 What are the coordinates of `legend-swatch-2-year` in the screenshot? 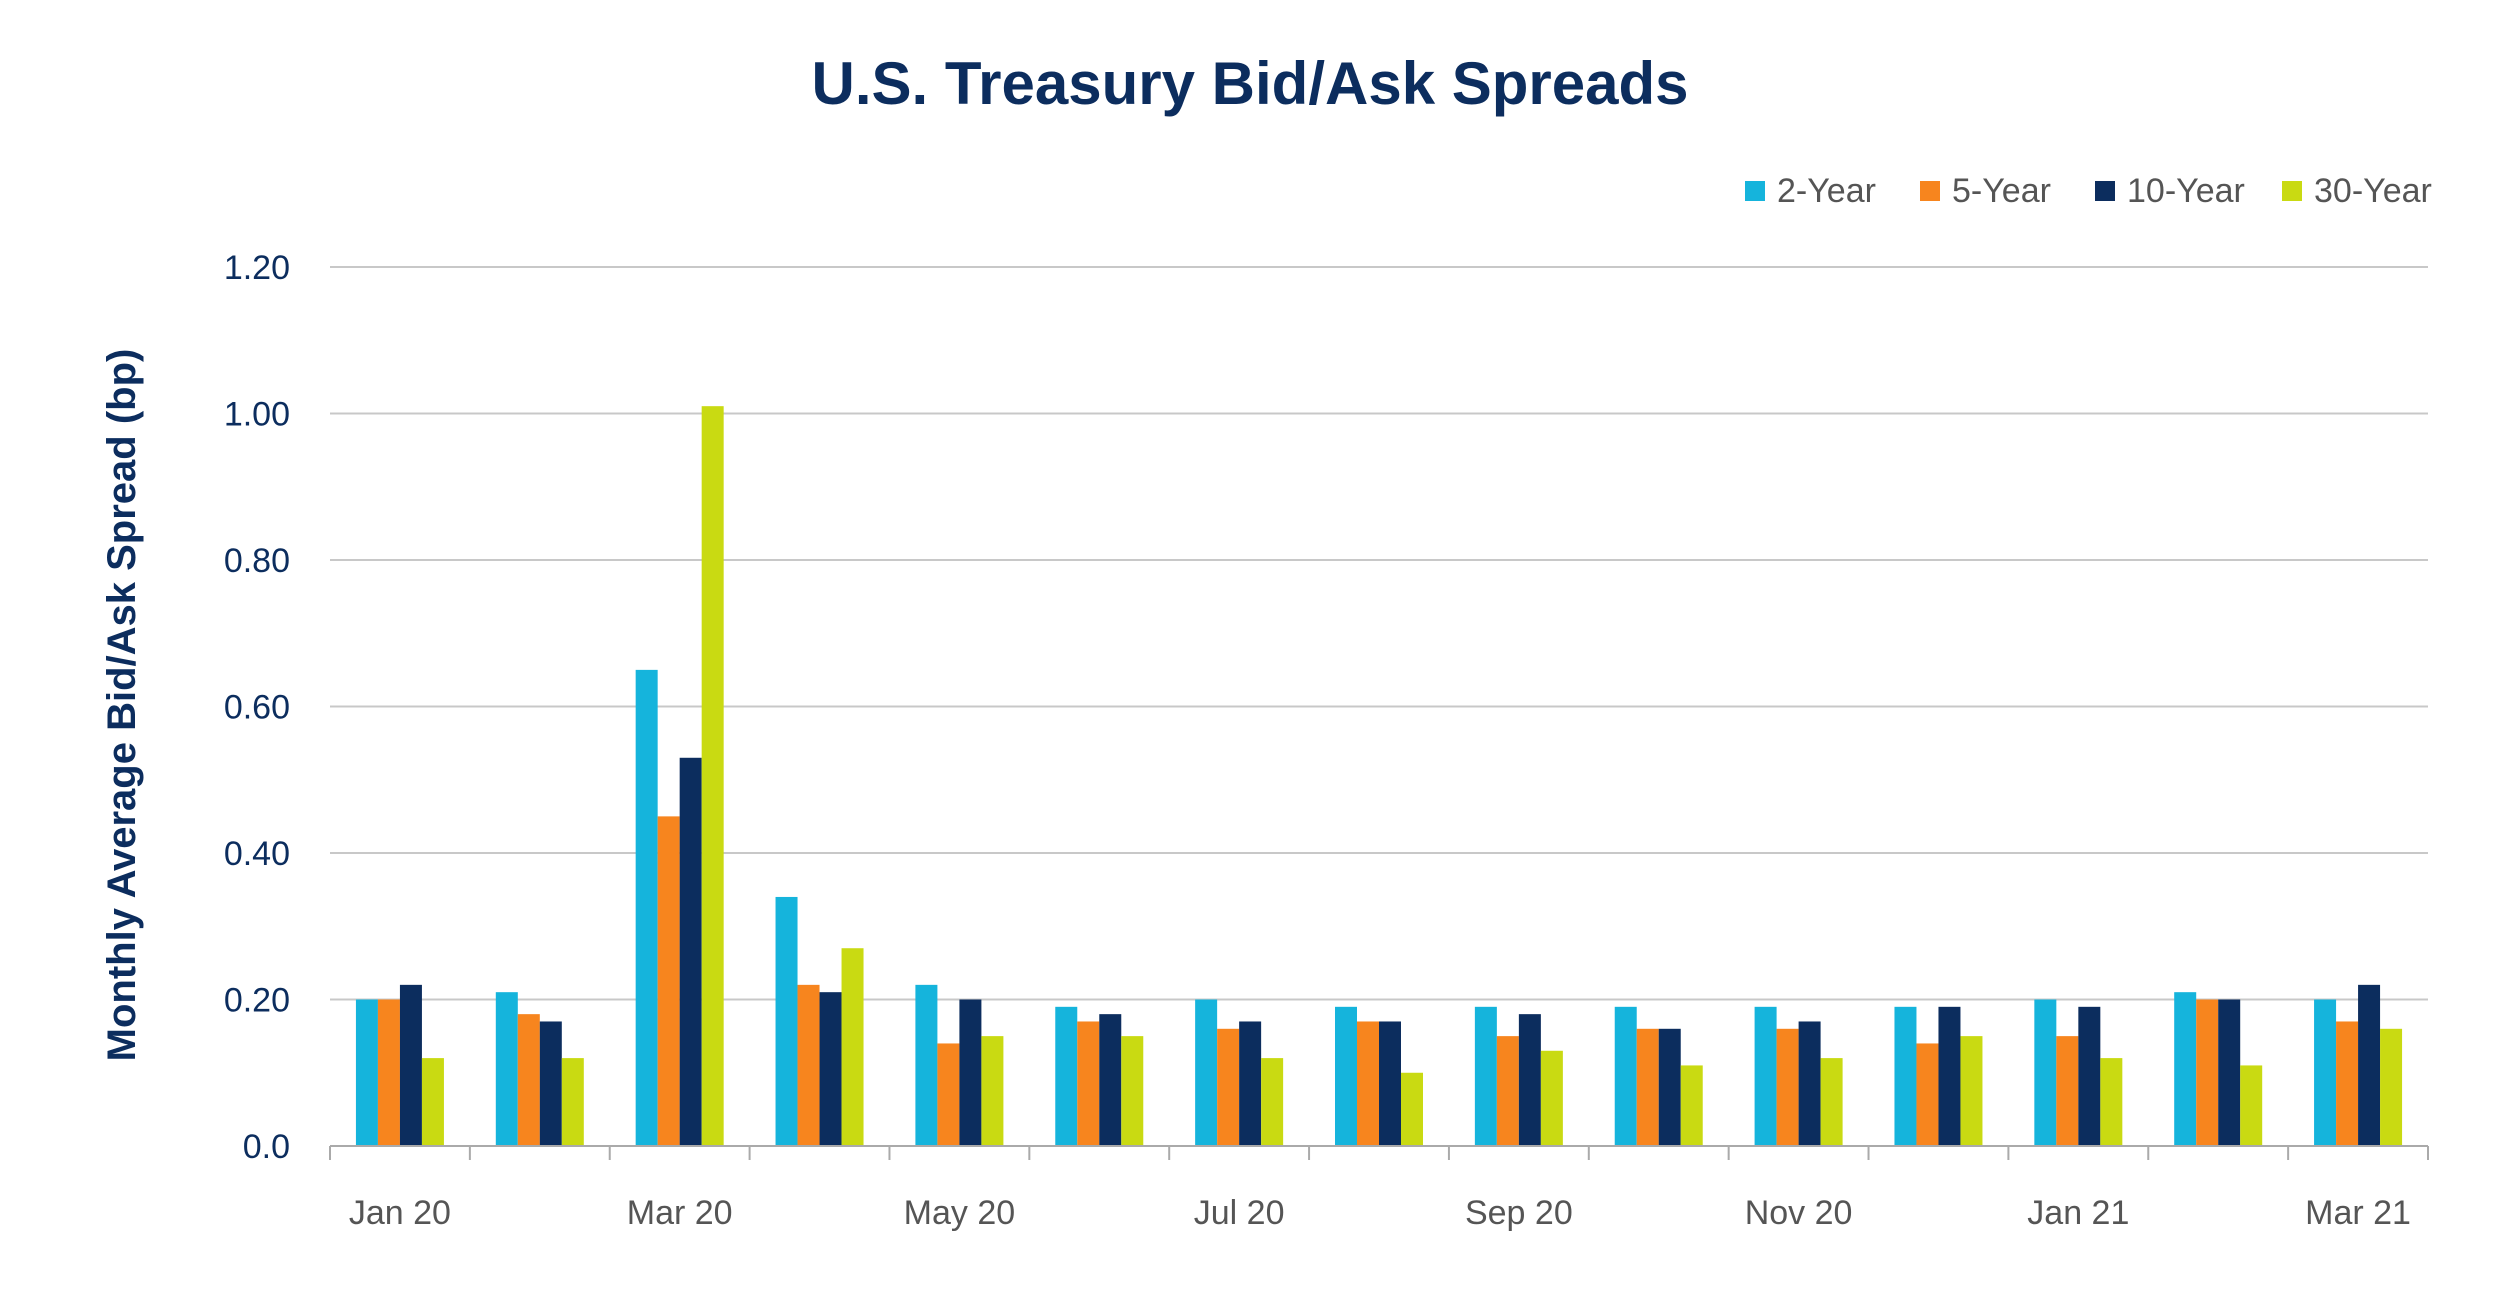 It's located at (1755, 191).